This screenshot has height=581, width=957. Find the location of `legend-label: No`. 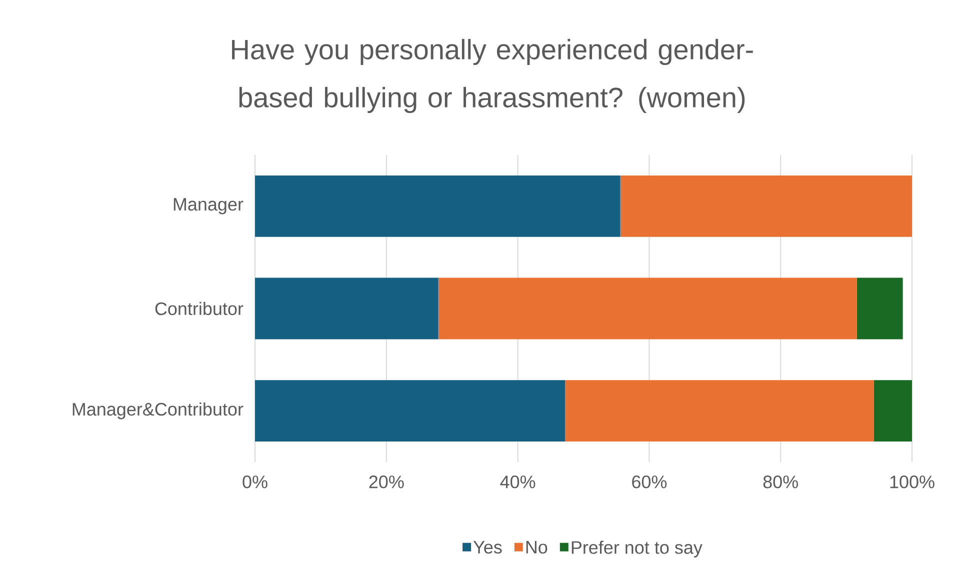

legend-label: No is located at coordinates (537, 547).